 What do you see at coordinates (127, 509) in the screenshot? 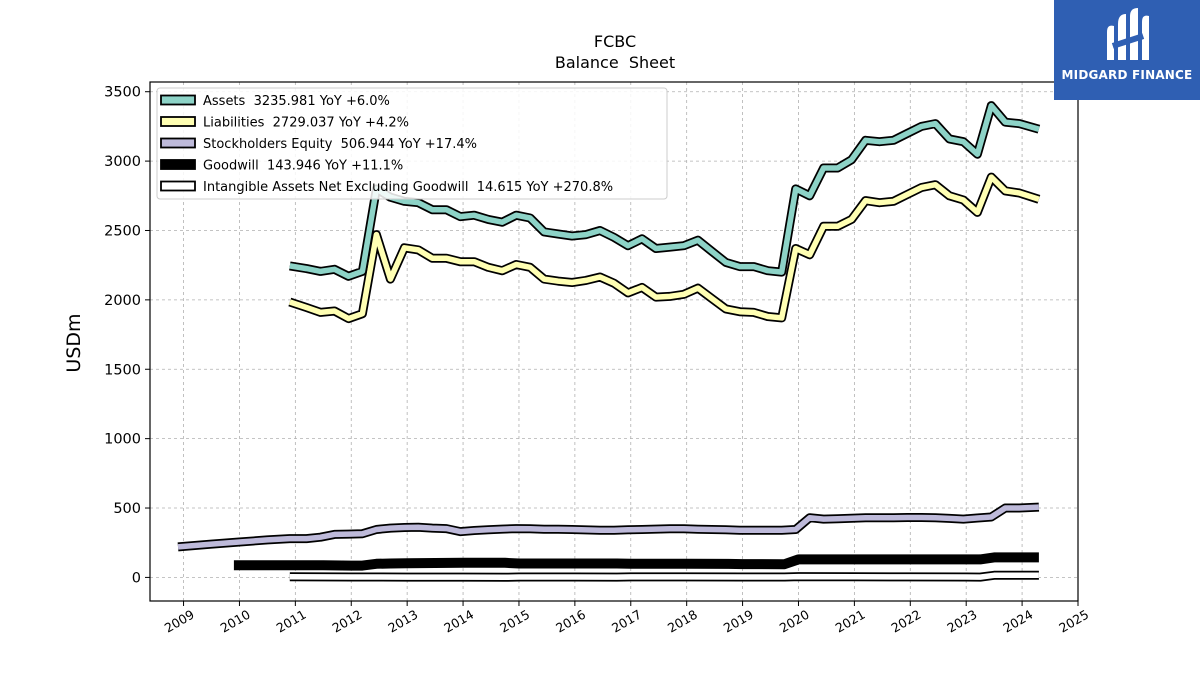
I see `y-tick-label: 500` at bounding box center [127, 509].